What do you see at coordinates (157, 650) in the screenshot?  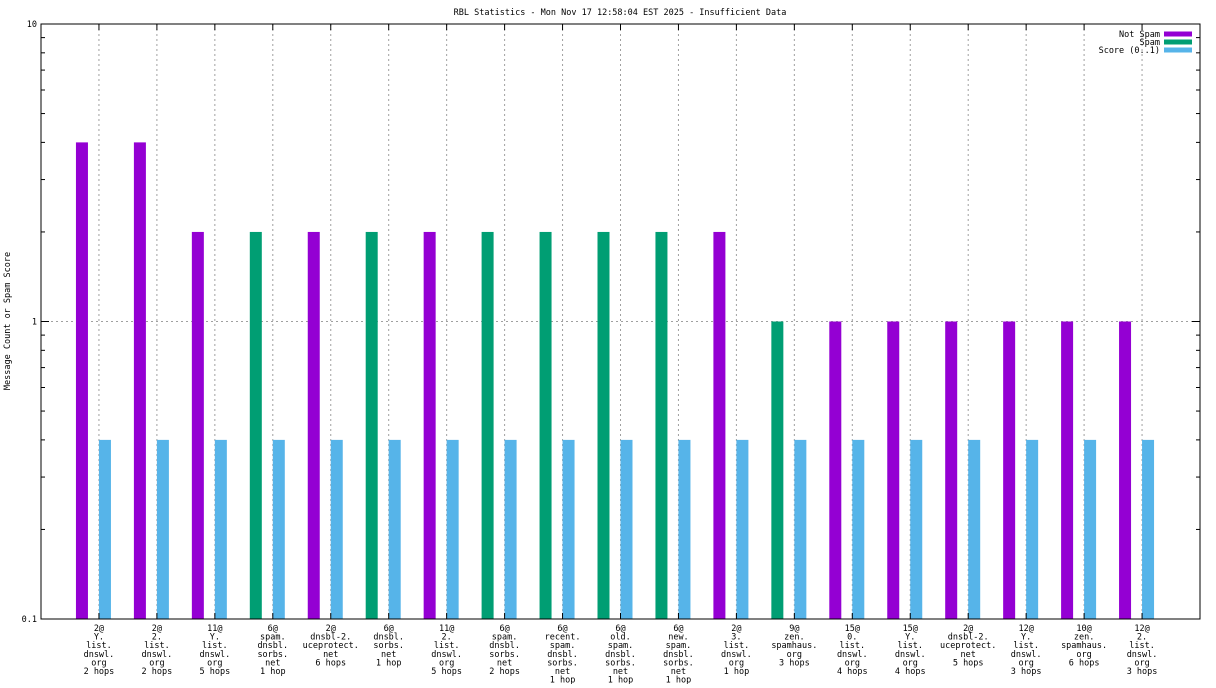 I see `x-tick-label: 2@ 2. list. dnswl. org 2 hops` at bounding box center [157, 650].